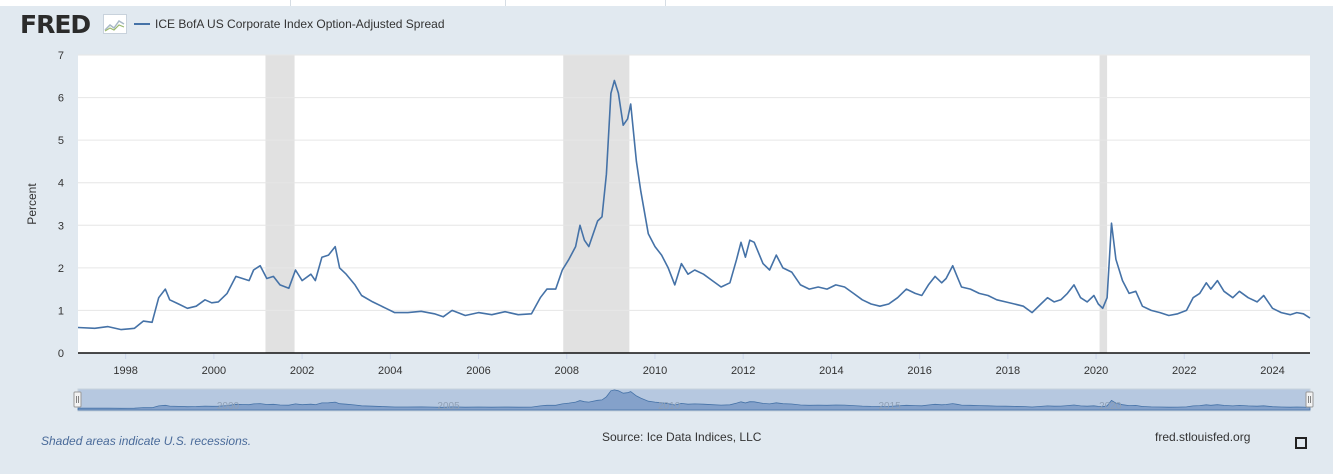 This screenshot has width=1333, height=474. I want to click on navigator-label: 2010, so click(669, 406).